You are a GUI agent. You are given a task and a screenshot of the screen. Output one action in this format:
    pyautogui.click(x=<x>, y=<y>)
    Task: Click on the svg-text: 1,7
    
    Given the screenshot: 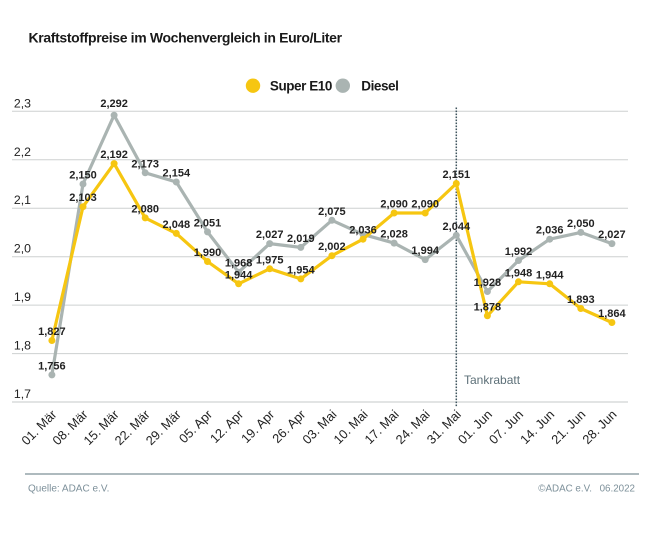 What is the action you would take?
    pyautogui.click(x=22, y=394)
    